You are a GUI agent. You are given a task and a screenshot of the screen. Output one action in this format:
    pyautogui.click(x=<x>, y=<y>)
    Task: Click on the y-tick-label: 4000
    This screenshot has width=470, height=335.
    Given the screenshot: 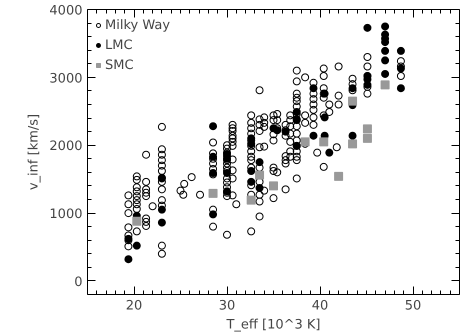 What is the action you would take?
    pyautogui.click(x=66, y=11)
    